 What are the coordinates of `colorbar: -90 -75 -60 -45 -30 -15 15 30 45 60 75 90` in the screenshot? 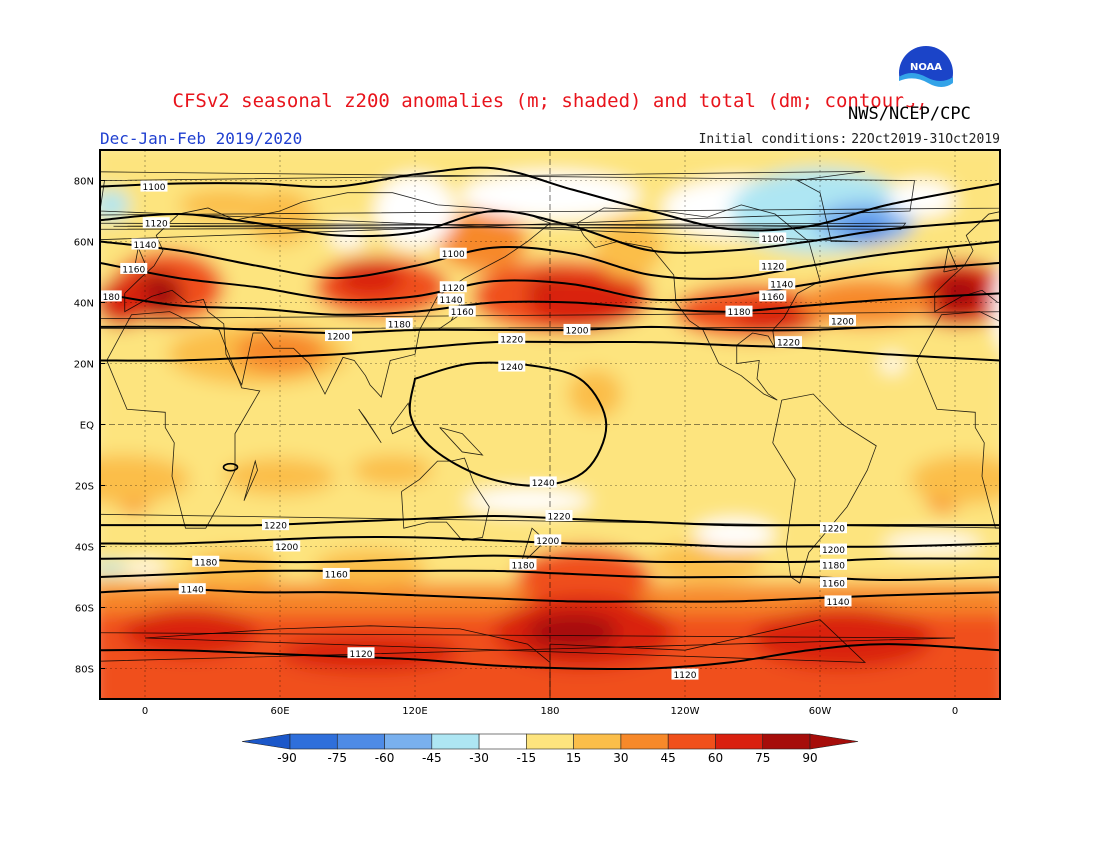 It's located at (550, 749).